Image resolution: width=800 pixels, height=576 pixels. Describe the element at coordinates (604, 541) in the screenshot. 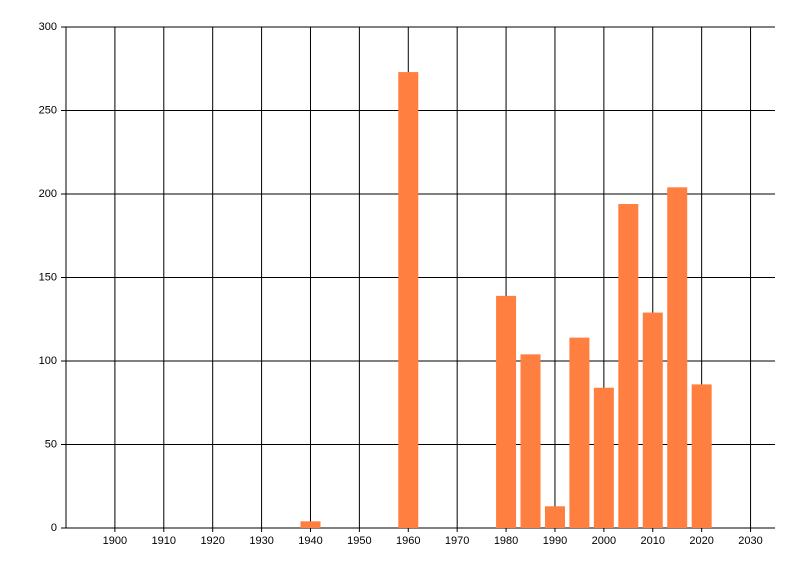

I see `x-tick-label: 2000` at that location.